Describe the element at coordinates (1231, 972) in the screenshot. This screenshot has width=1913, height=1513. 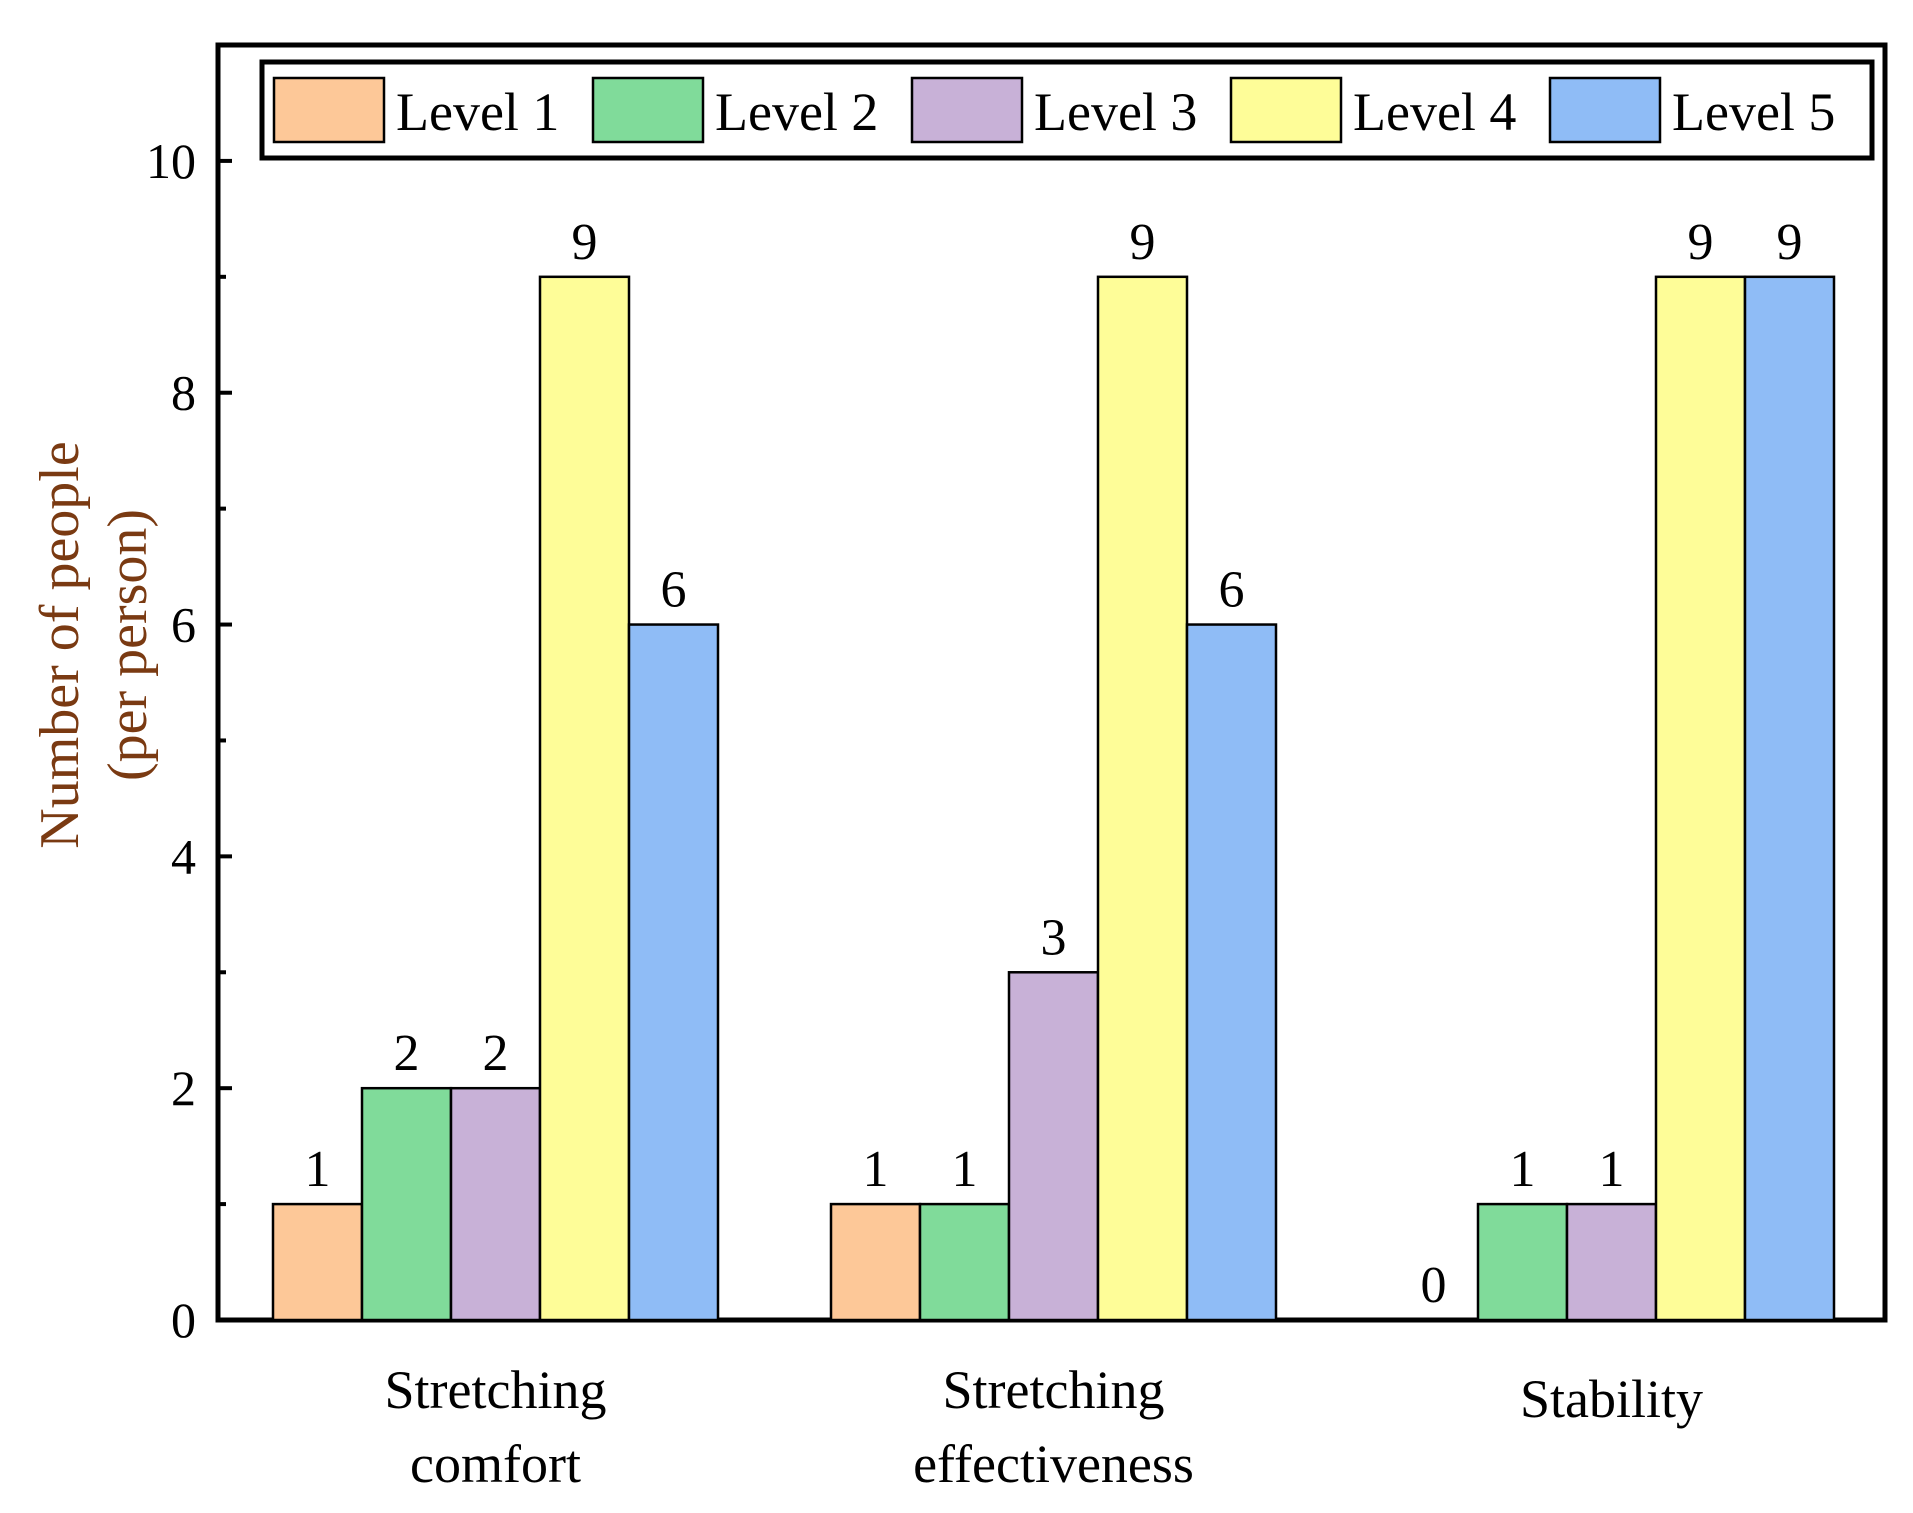
I see `bar-level-5-cat2` at that location.